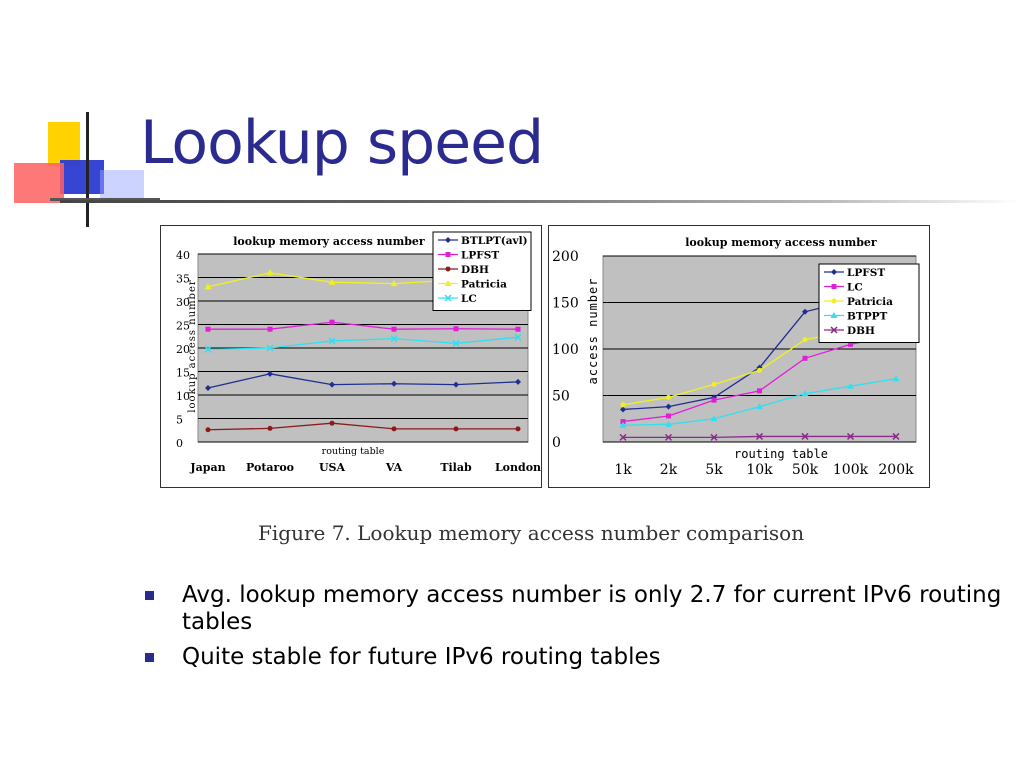 This screenshot has height=768, width=1024. I want to click on y-tick-label: 25, so click(183, 326).